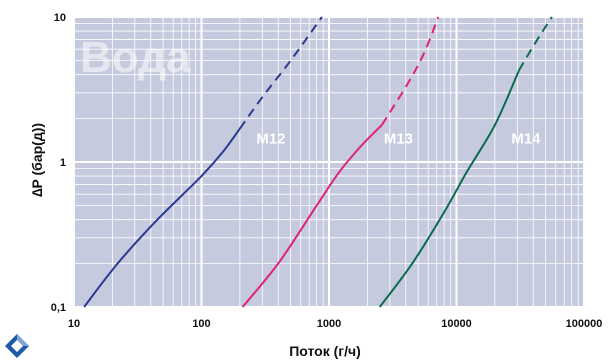 Image resolution: width=611 pixels, height=363 pixels. What do you see at coordinates (201, 324) in the screenshot?
I see `x-tick-label: 100` at bounding box center [201, 324].